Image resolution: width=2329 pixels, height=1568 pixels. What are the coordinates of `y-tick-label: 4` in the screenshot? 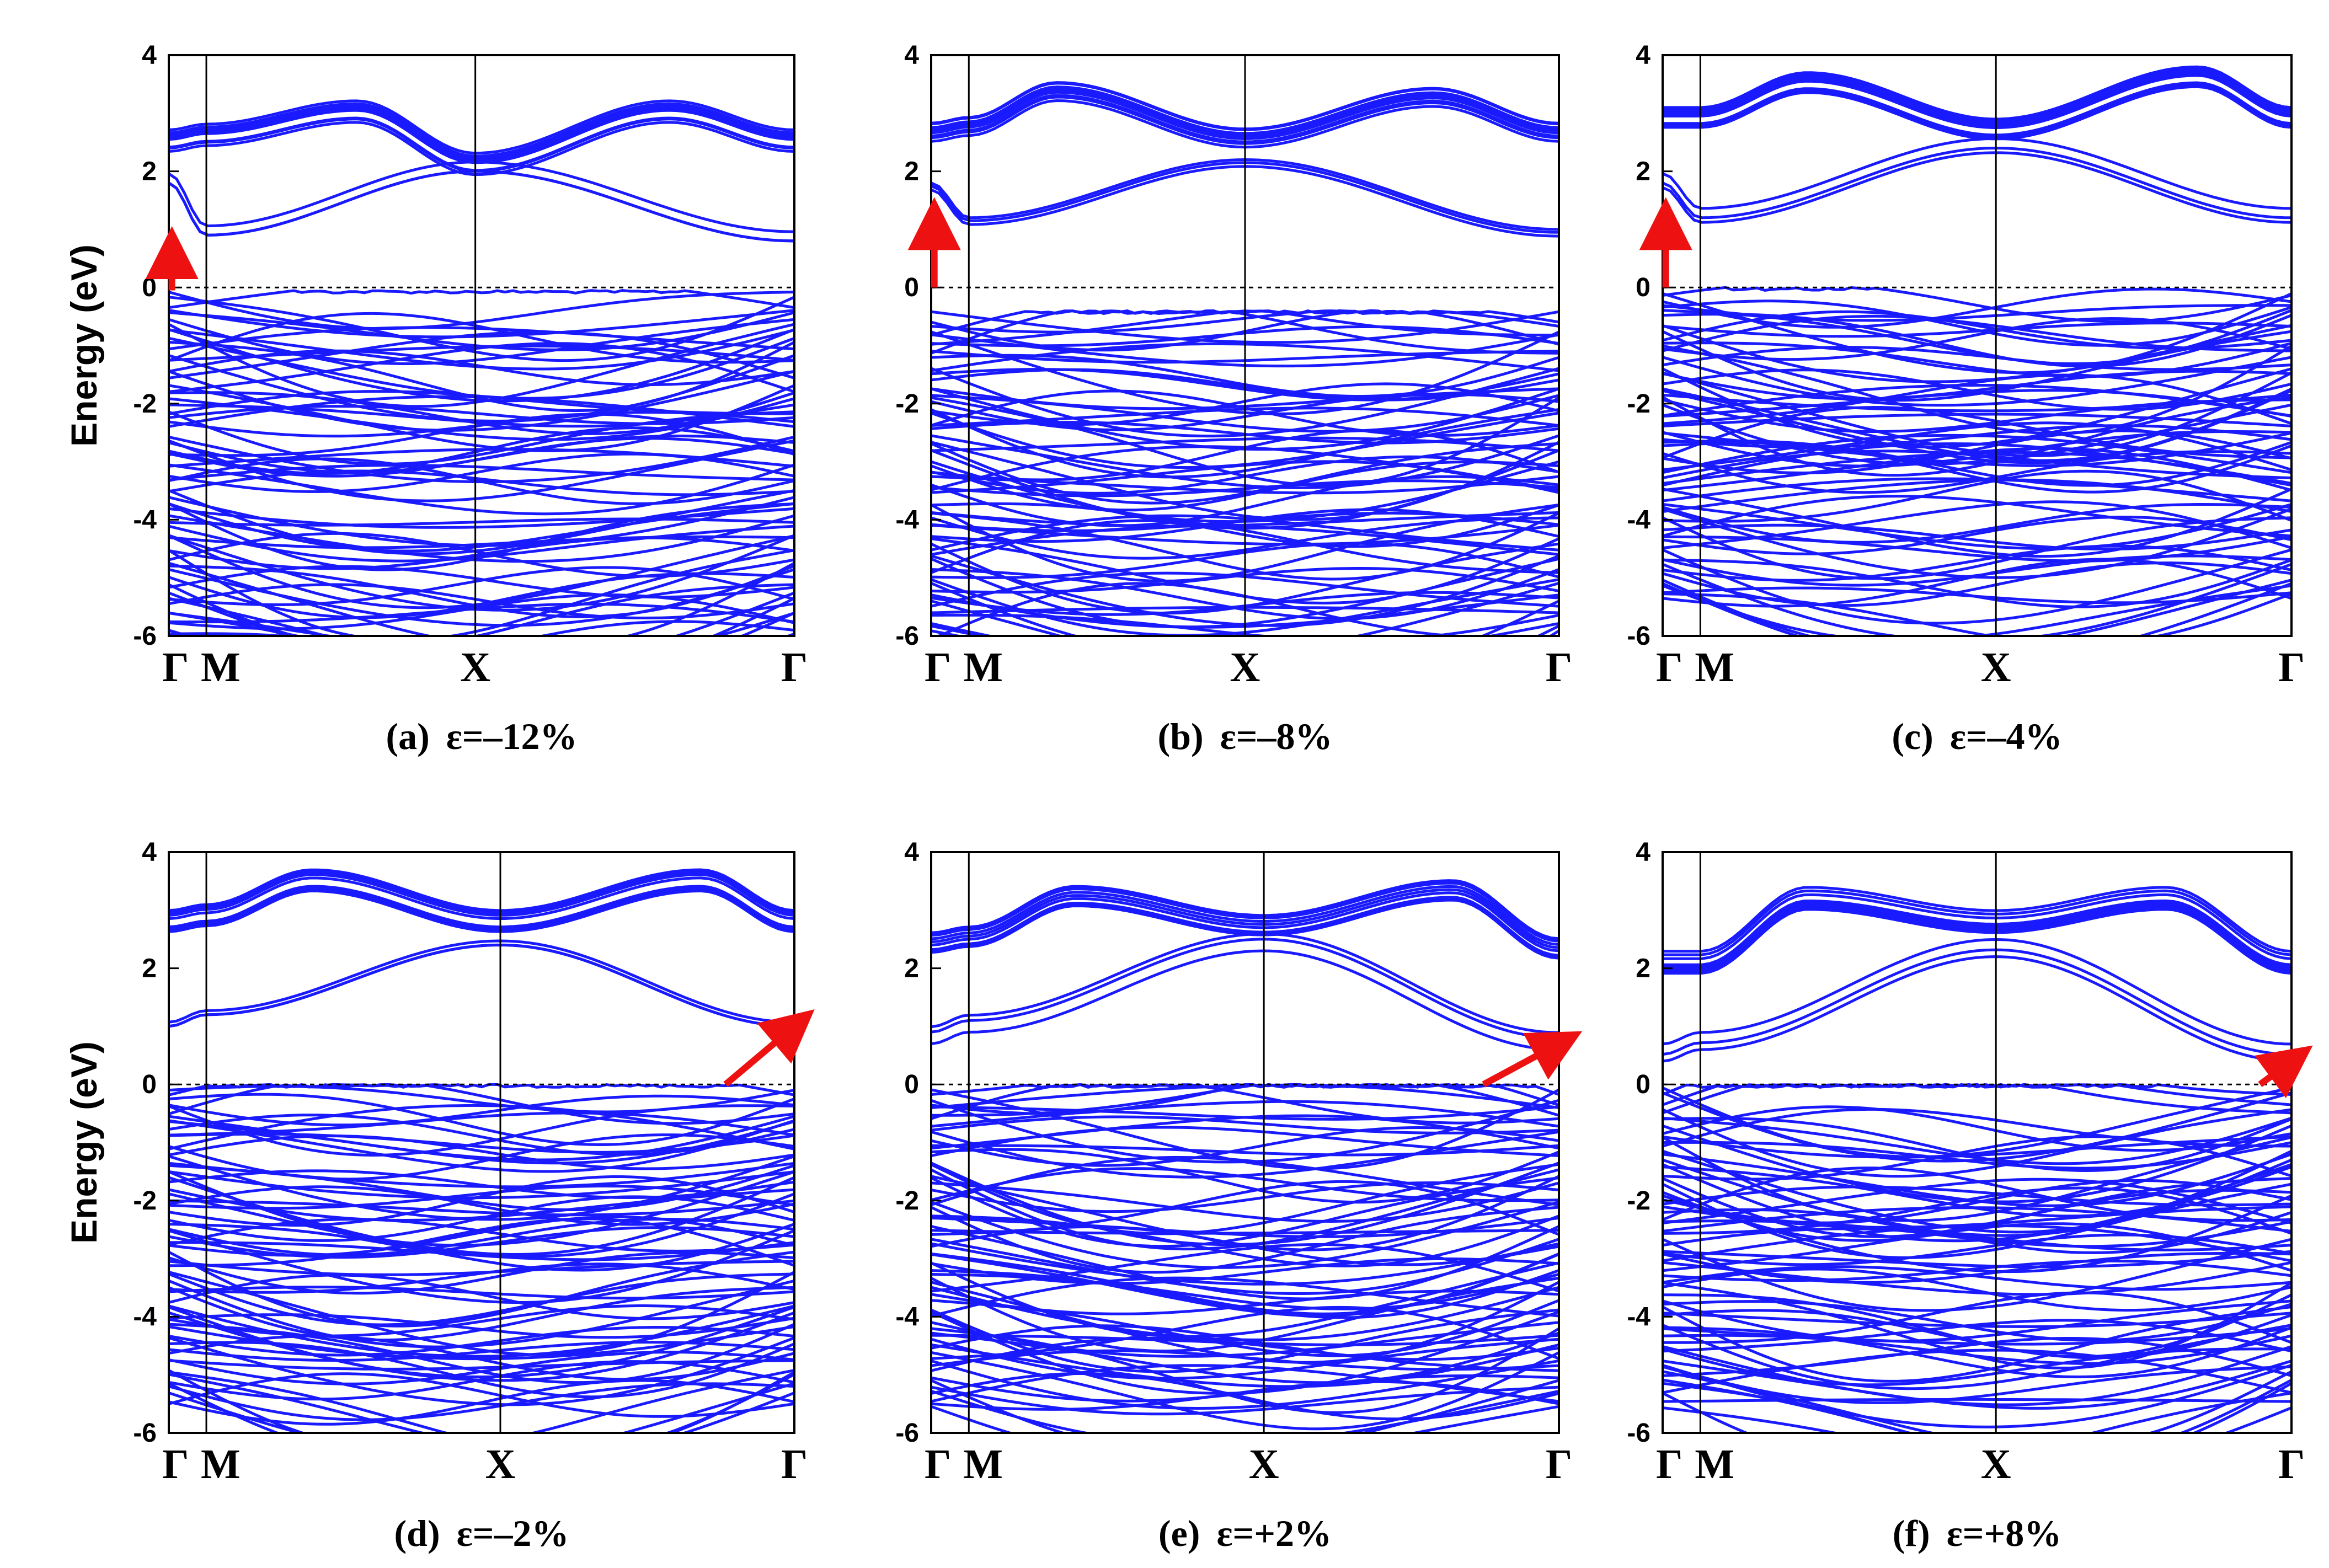 It's located at (1643, 853).